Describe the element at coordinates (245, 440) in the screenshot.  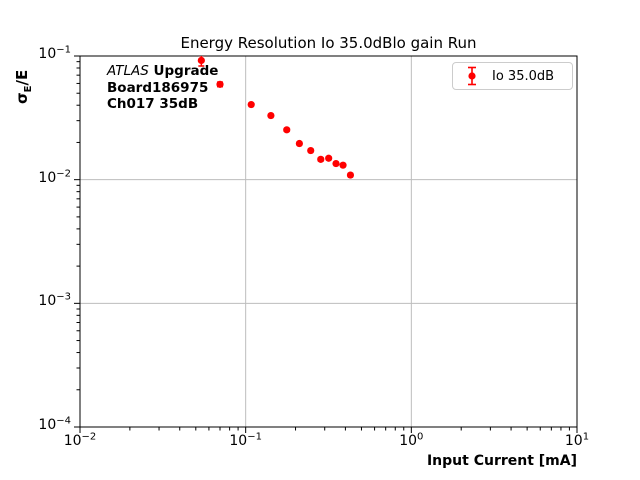
I see `x-tick-label: 10⁻¹` at that location.